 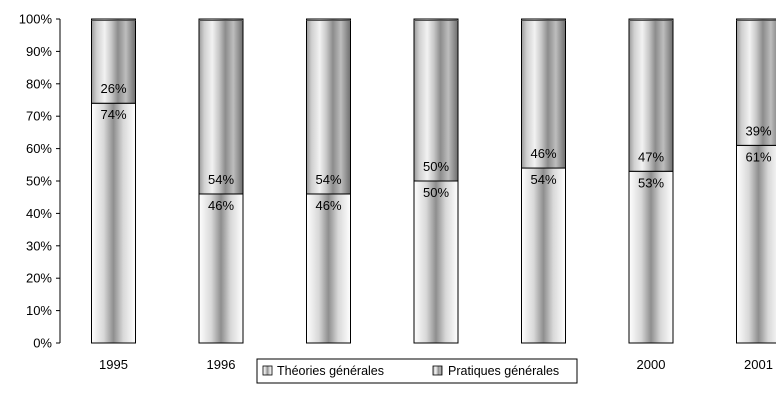 I want to click on x-tick-label: 2000, so click(x=651, y=364).